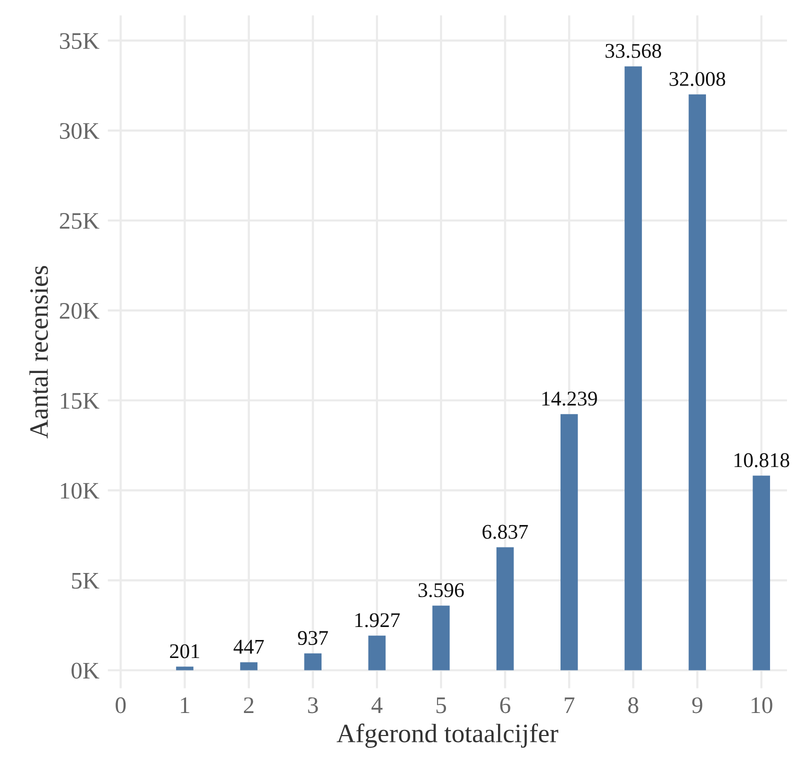 The width and height of the screenshot is (799, 769). Describe the element at coordinates (80, 310) in the screenshot. I see `y-tick-label: 20K` at that location.